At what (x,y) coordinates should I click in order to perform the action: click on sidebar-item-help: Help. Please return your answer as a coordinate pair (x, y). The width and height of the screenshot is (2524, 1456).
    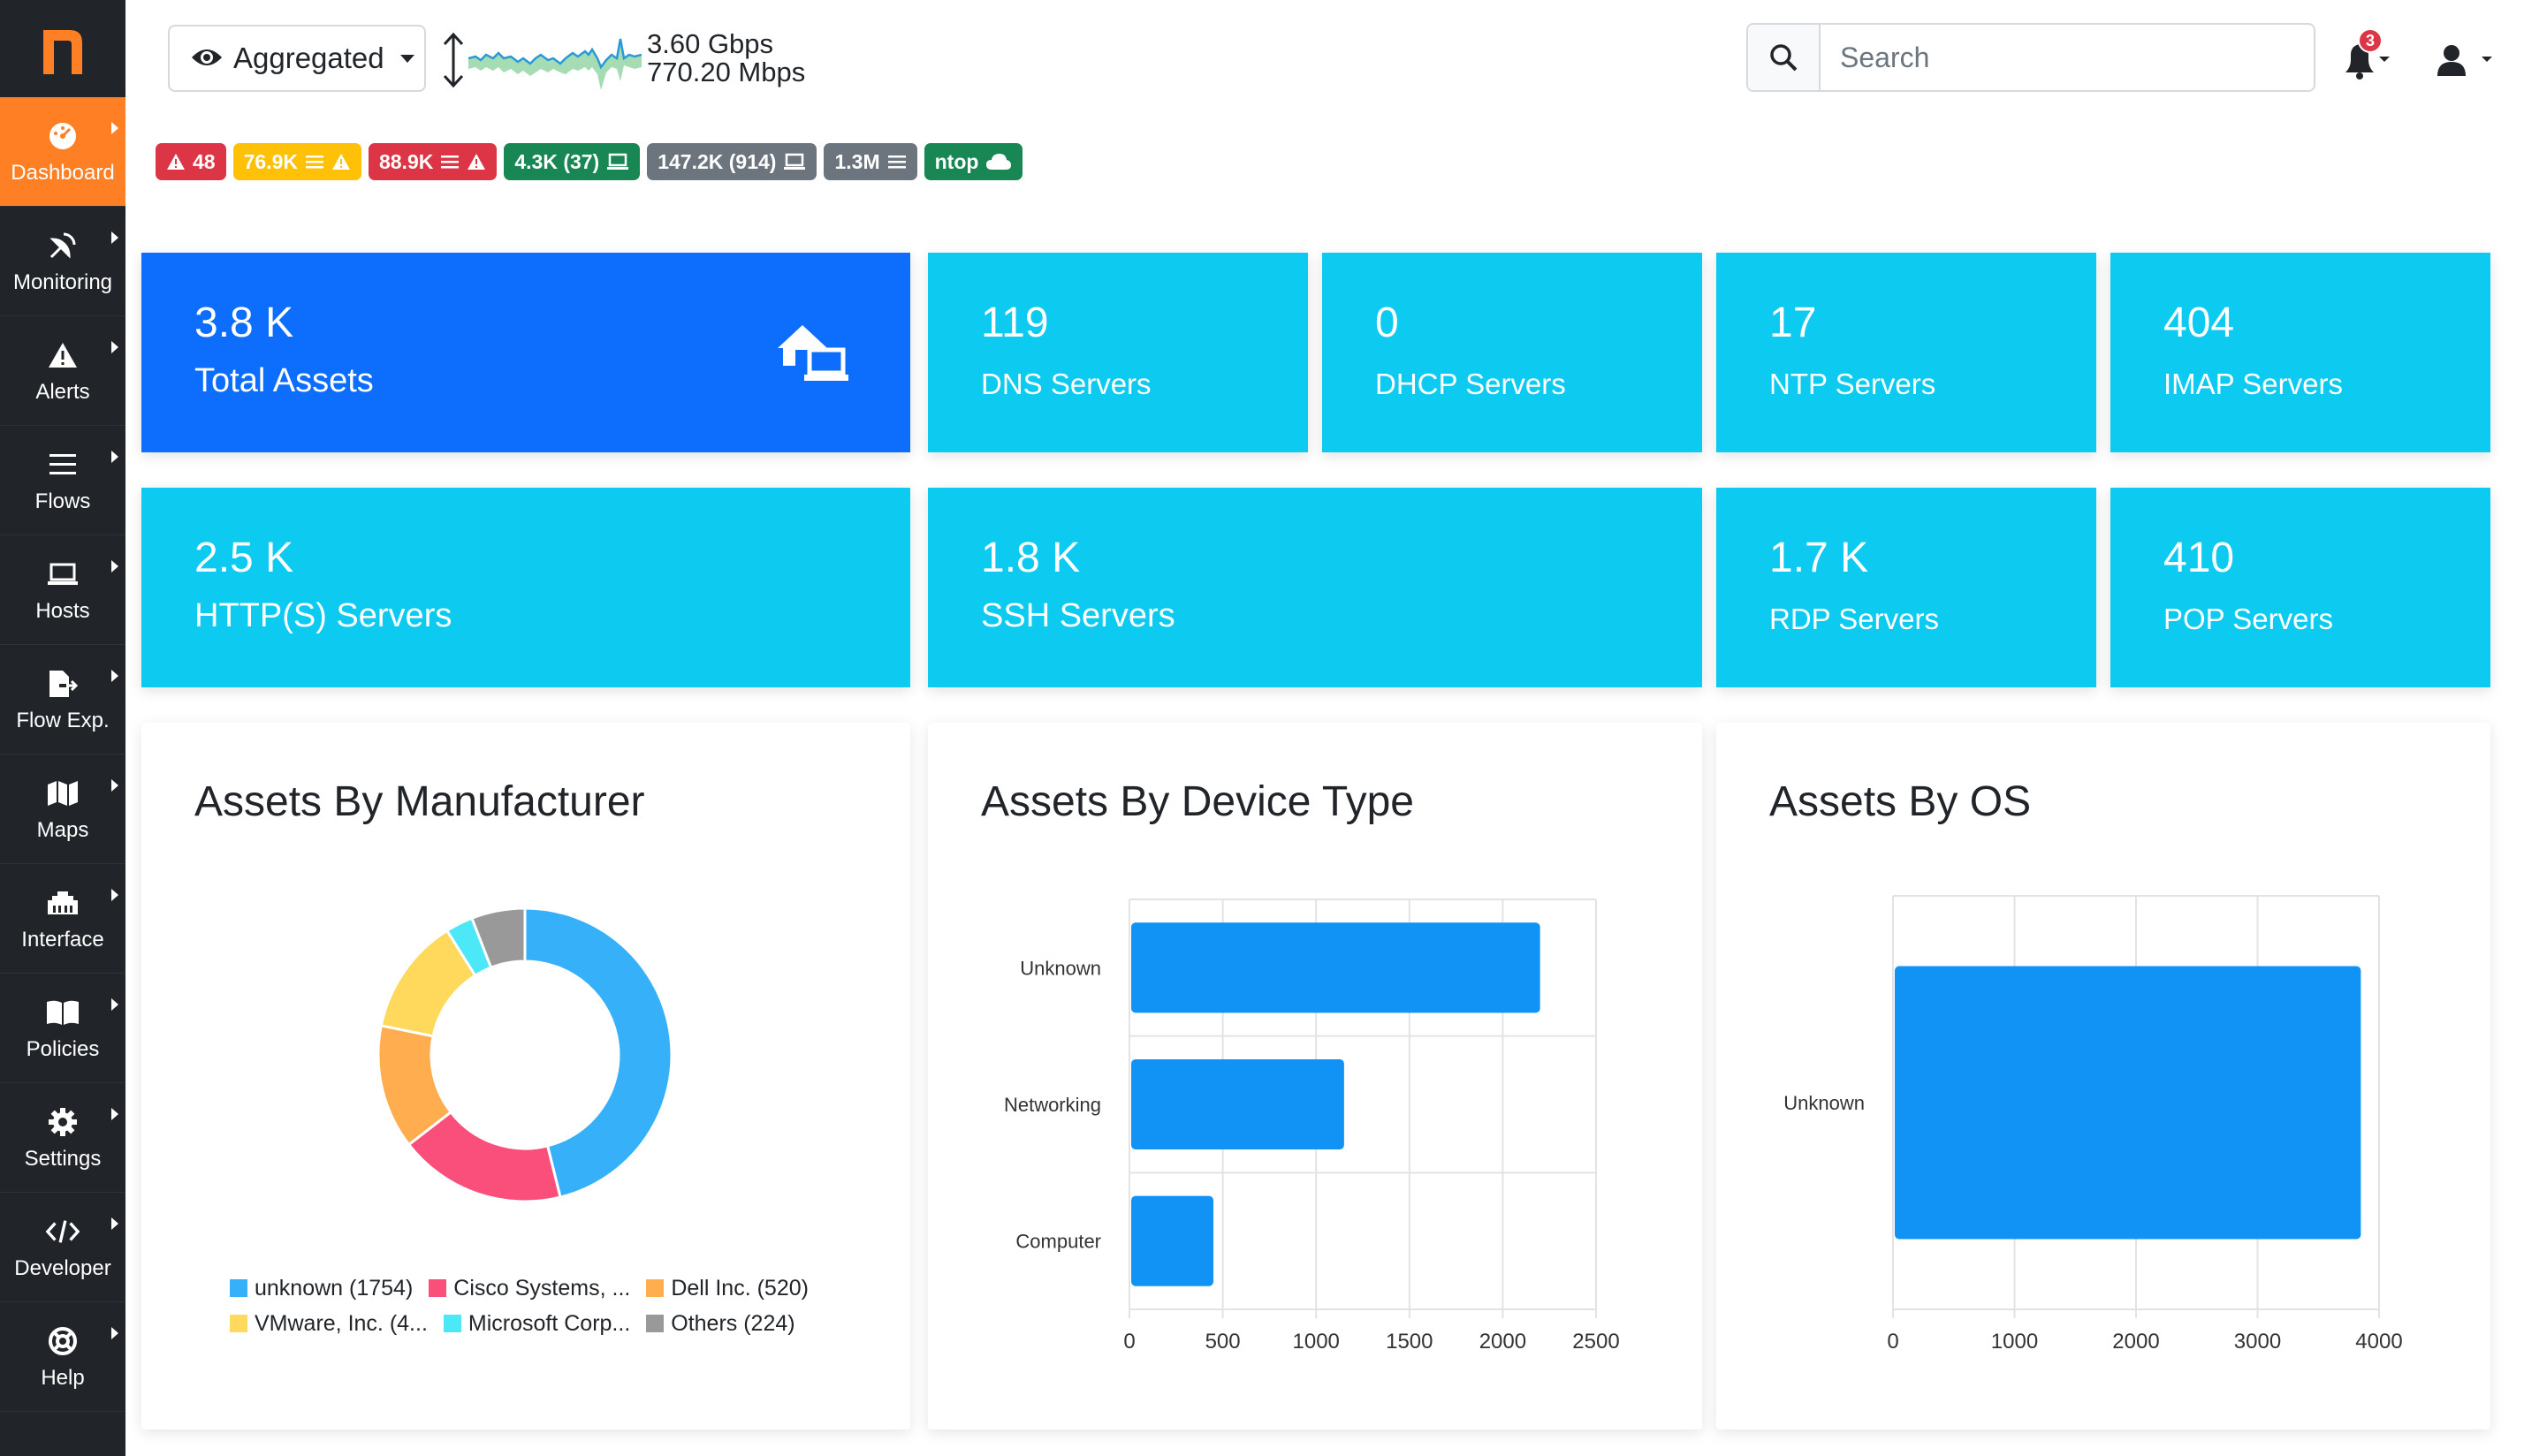
    Looking at the image, I should click on (63, 1357).